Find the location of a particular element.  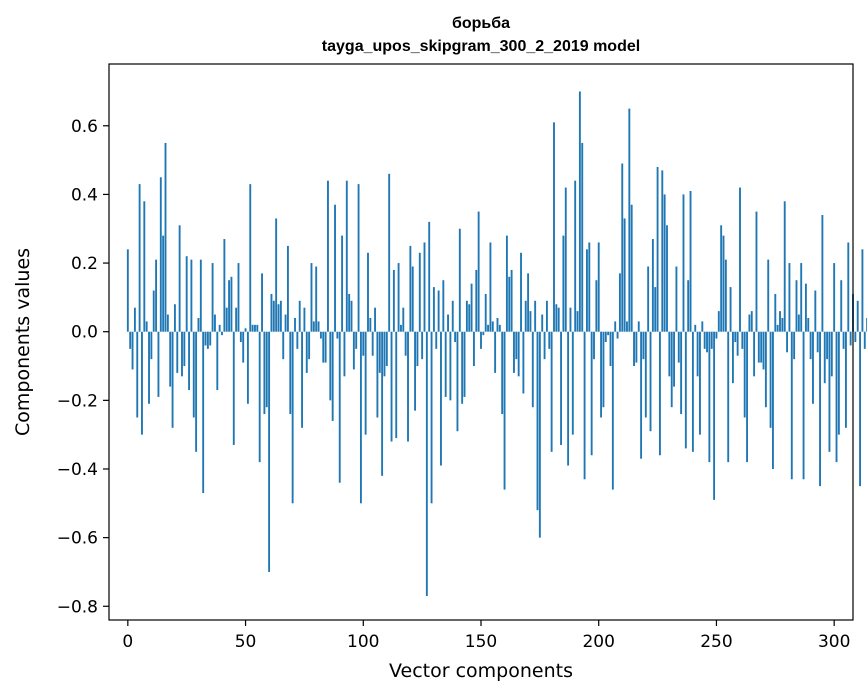

x-tick-label: 100 is located at coordinates (363, 642).